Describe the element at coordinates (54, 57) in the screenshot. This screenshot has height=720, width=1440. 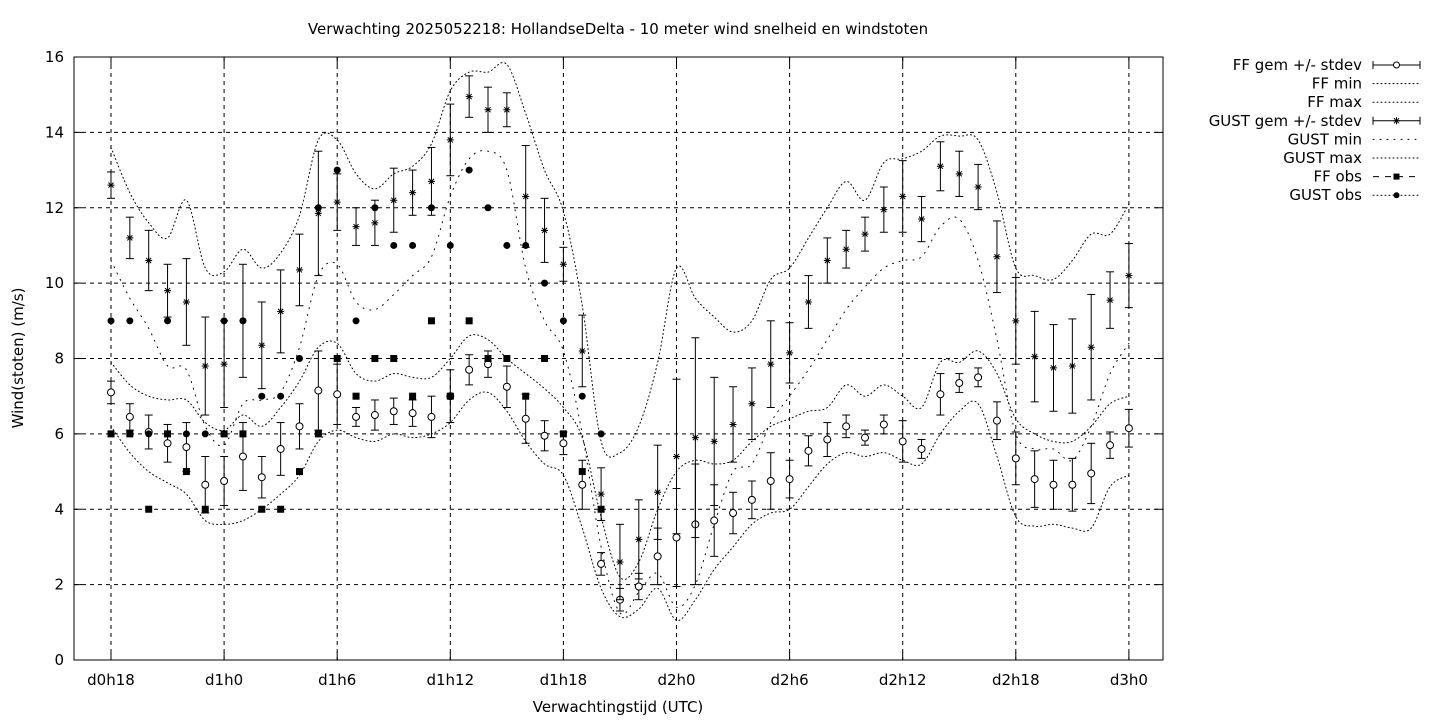
I see `y-tick-label: 16` at that location.